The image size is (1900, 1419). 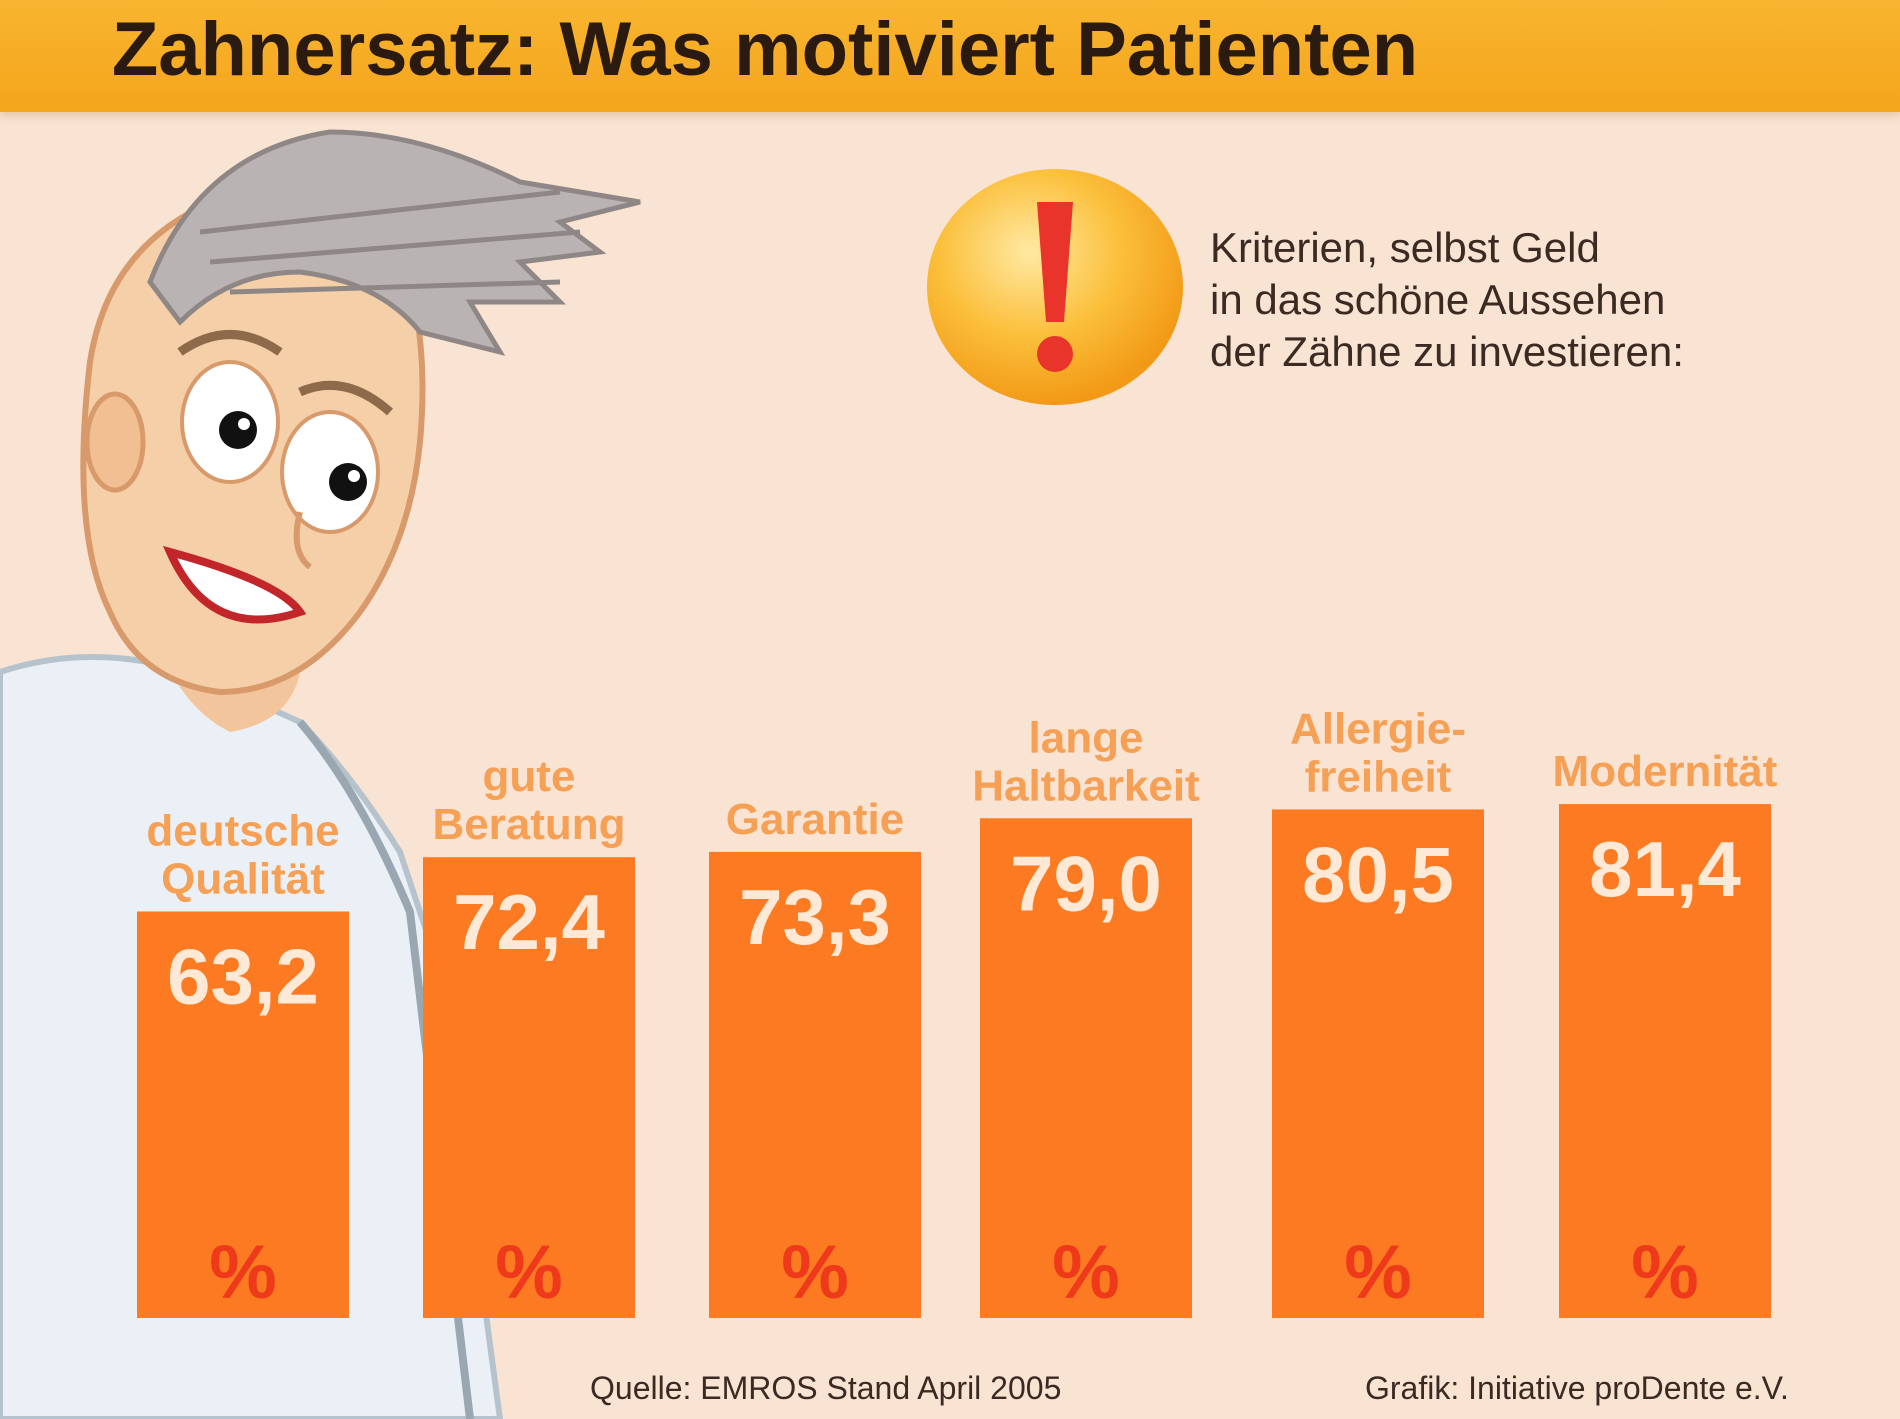 I want to click on category-label: Allergie-, so click(x=1378, y=728).